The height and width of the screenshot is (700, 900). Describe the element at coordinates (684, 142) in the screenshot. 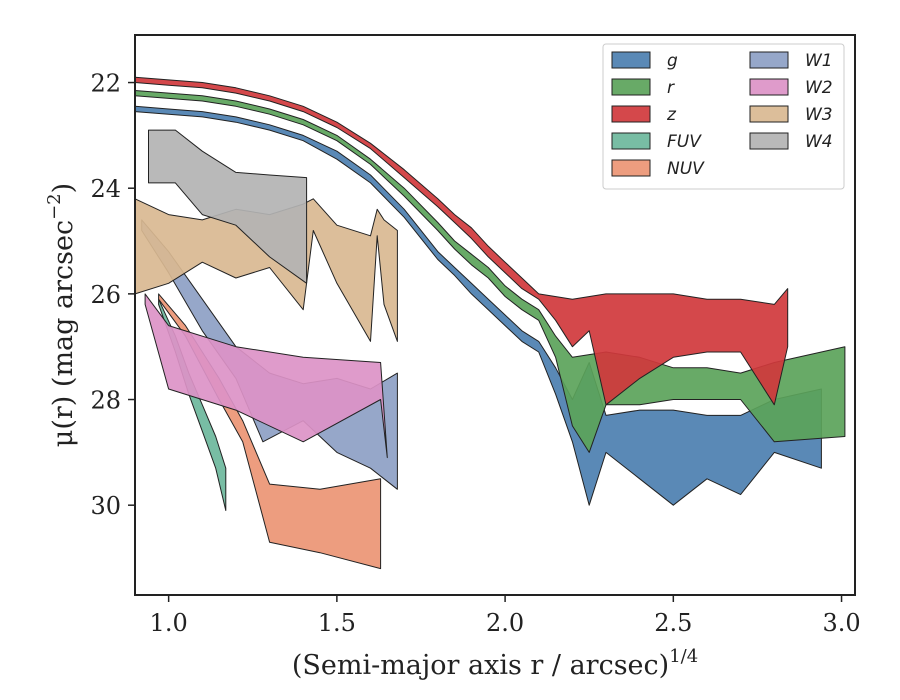

I see `legend-label-fuv: FUV` at that location.